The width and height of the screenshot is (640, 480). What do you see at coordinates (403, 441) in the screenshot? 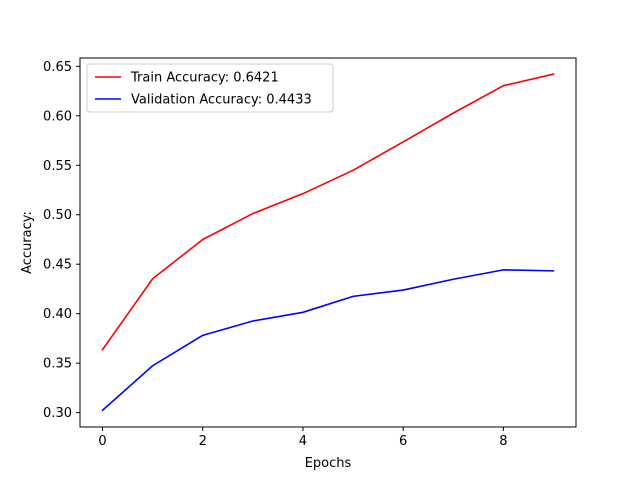
I see `x-tick-label: 6` at bounding box center [403, 441].